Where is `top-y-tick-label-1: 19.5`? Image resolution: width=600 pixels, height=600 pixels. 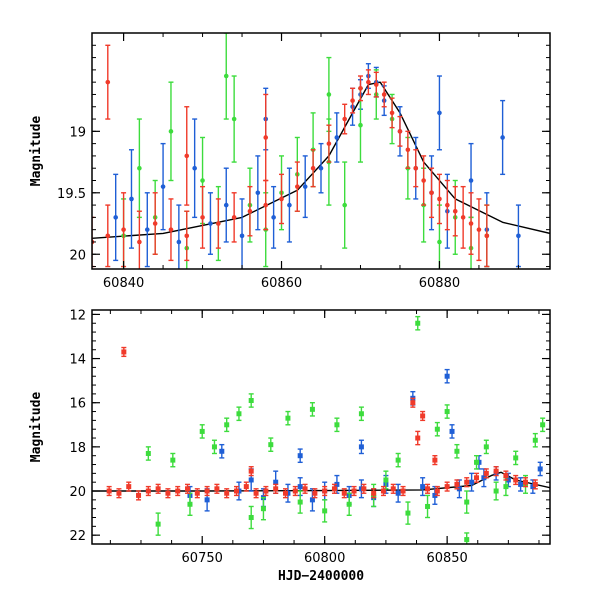 top-y-tick-label-1: 19.5 is located at coordinates (71, 194).